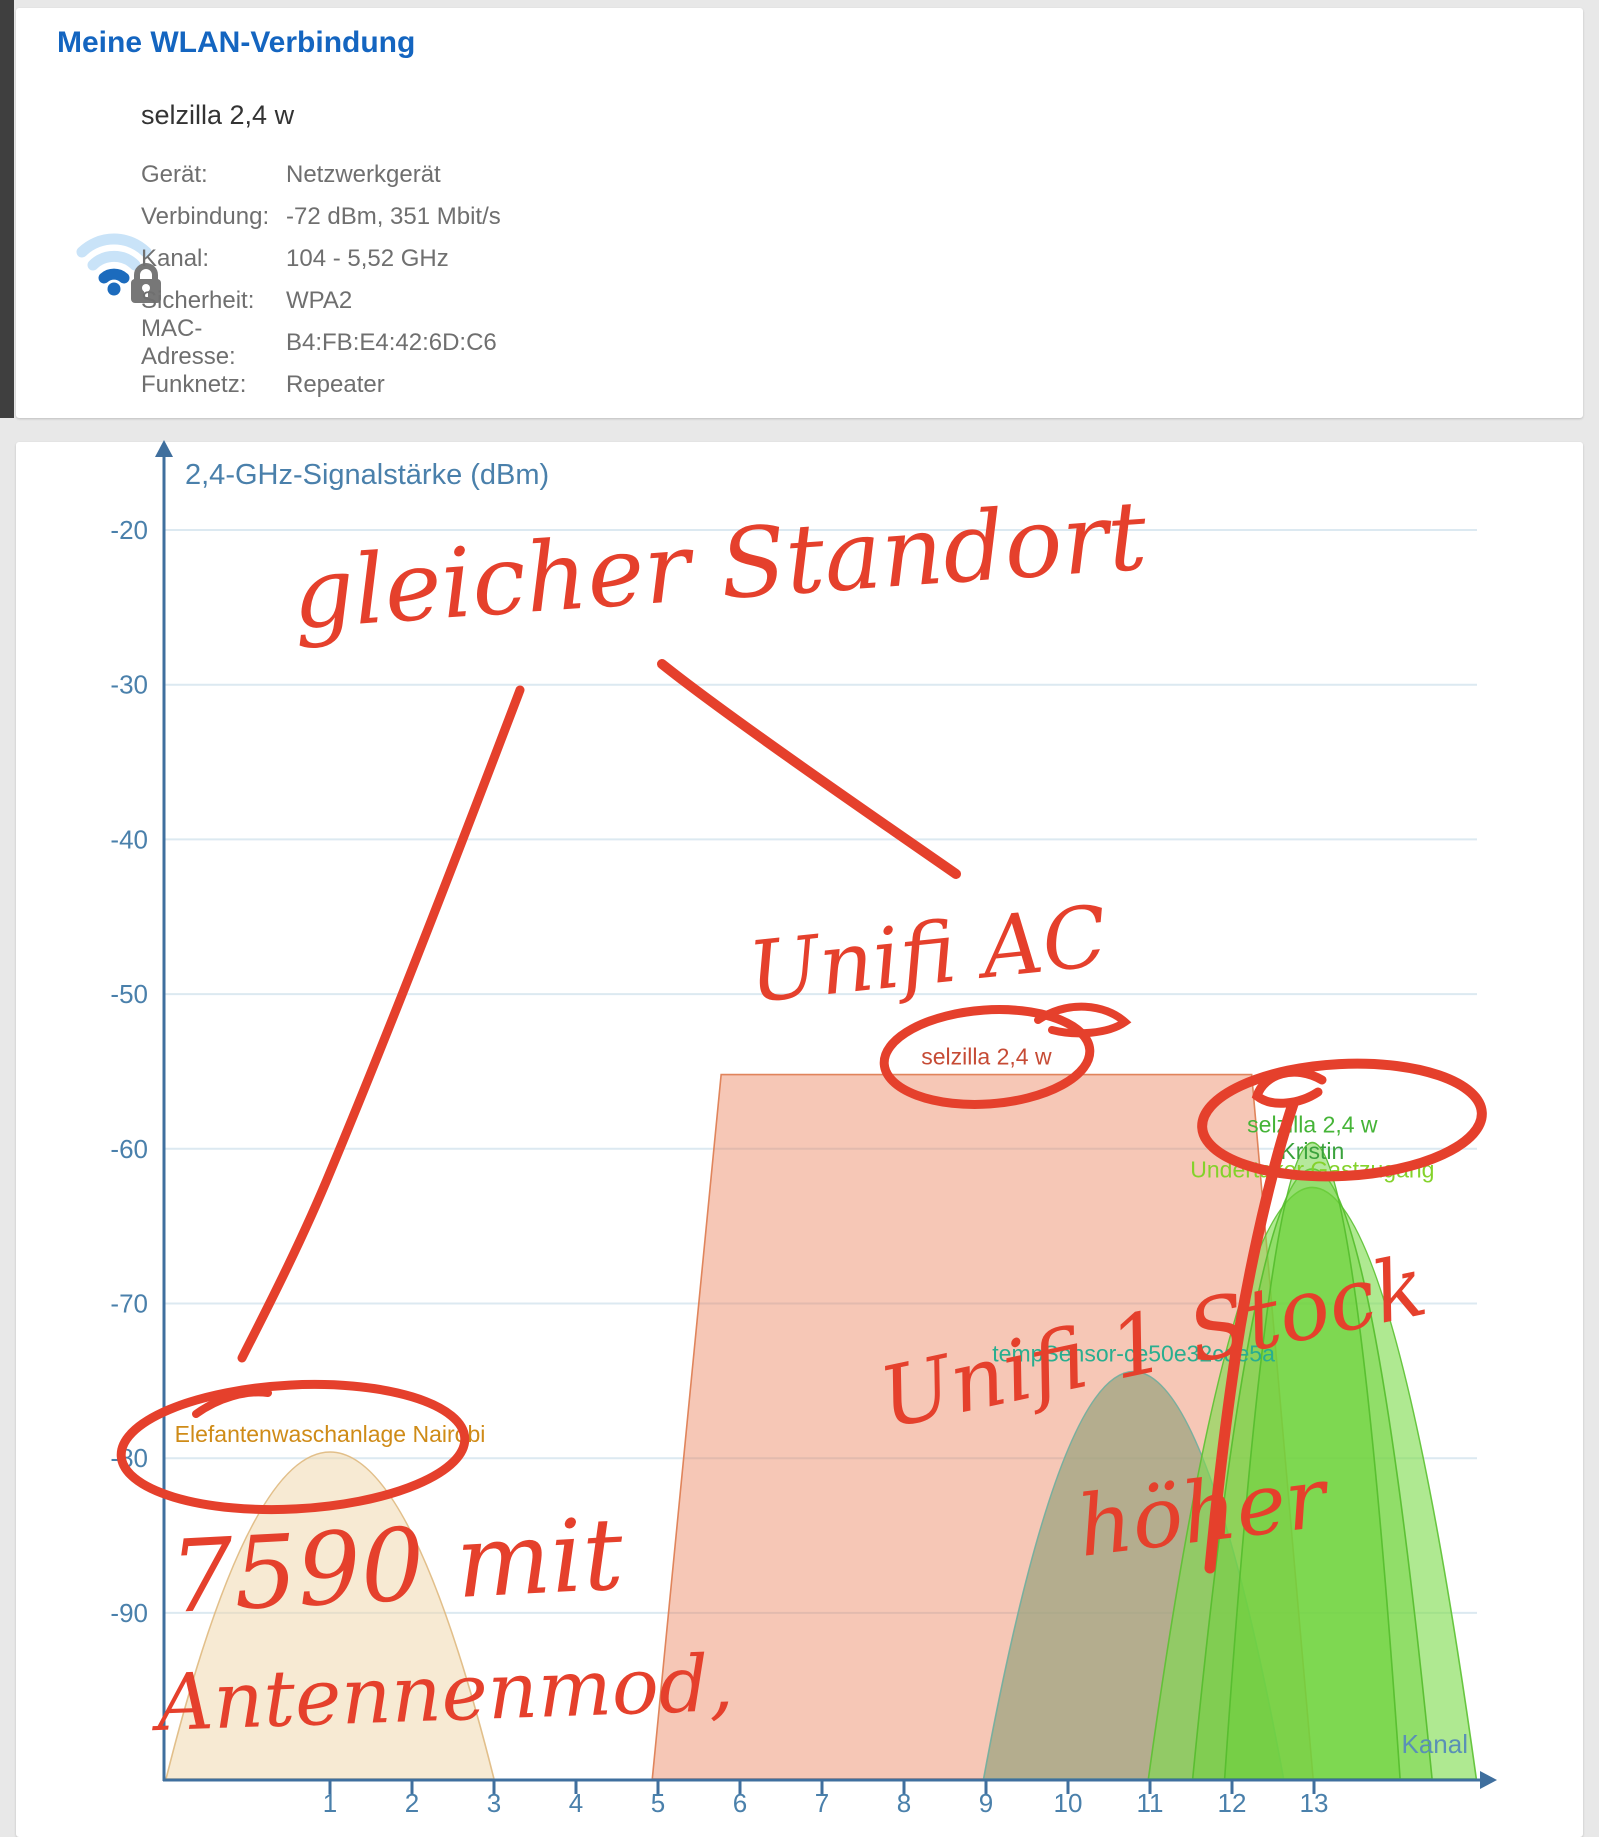 This screenshot has width=1599, height=1837. Describe the element at coordinates (146, 283) in the screenshot. I see `lock-icon` at that location.